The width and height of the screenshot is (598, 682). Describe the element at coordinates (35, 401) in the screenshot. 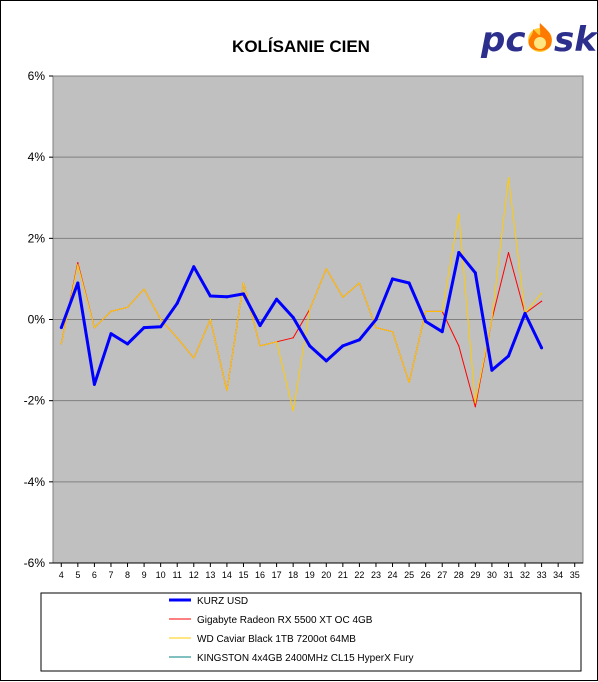

I see `y-tick-label: -2%` at that location.